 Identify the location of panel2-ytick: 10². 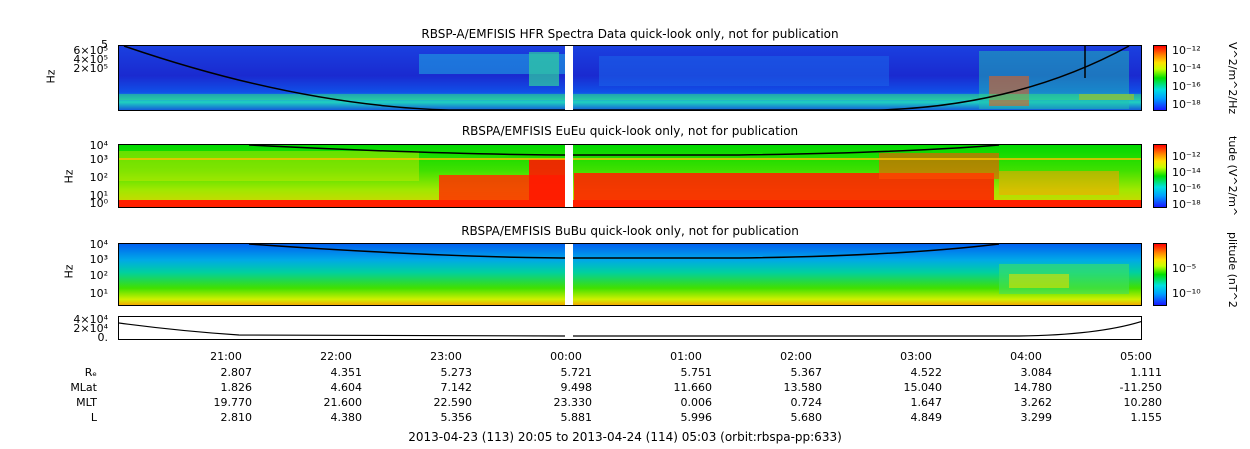
(98, 177).